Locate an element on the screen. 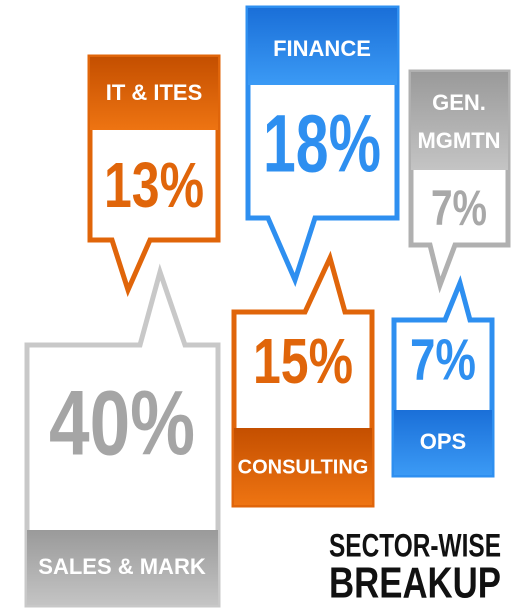 The height and width of the screenshot is (611, 517). callout-label: OPS is located at coordinates (443, 441).